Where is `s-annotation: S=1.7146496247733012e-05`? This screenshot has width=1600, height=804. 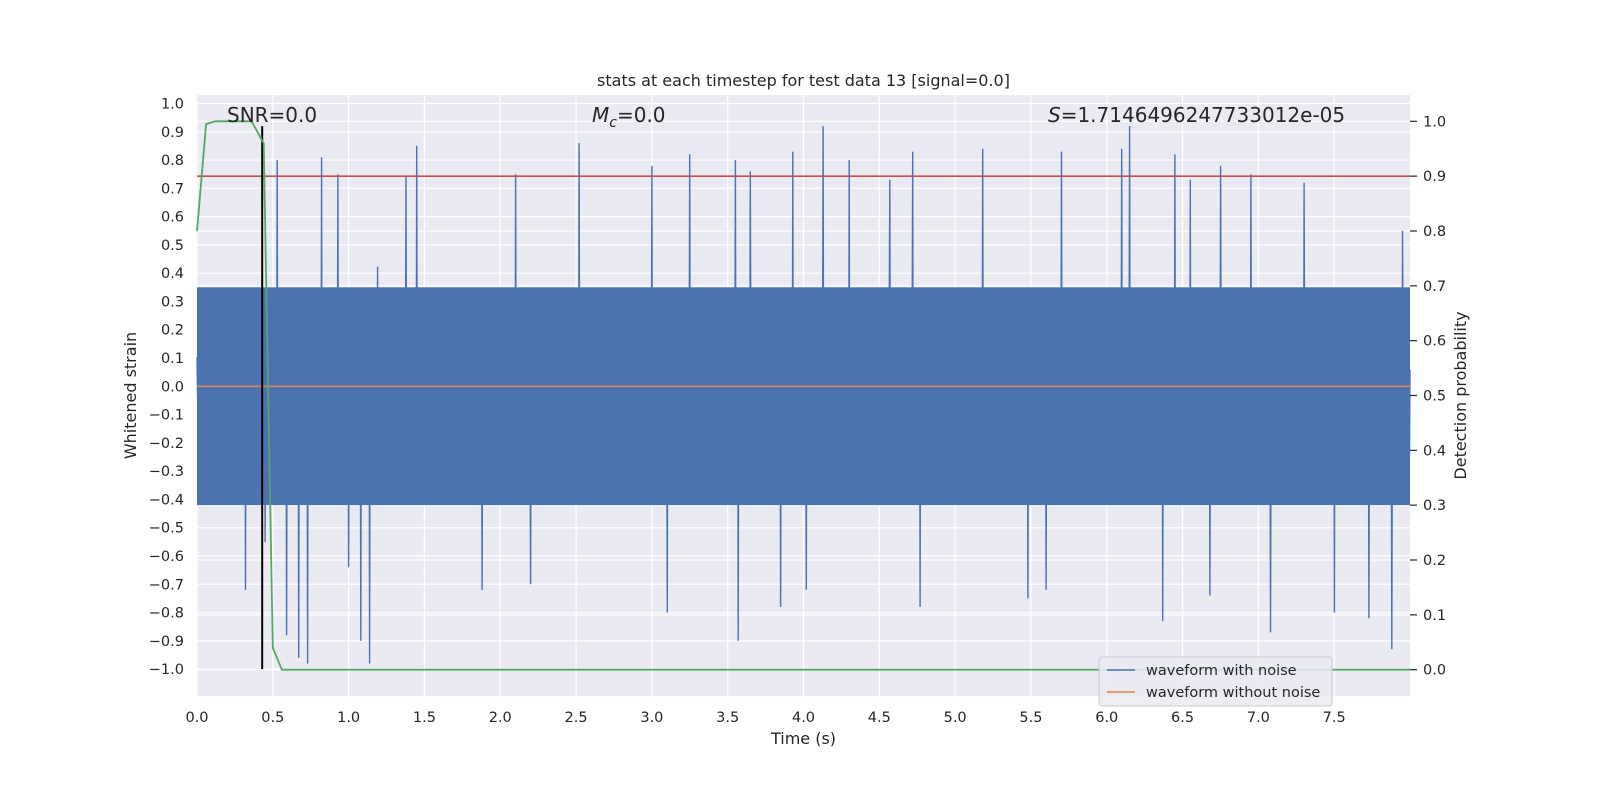 s-annotation: S=1.7146496247733012e-05 is located at coordinates (1196, 115).